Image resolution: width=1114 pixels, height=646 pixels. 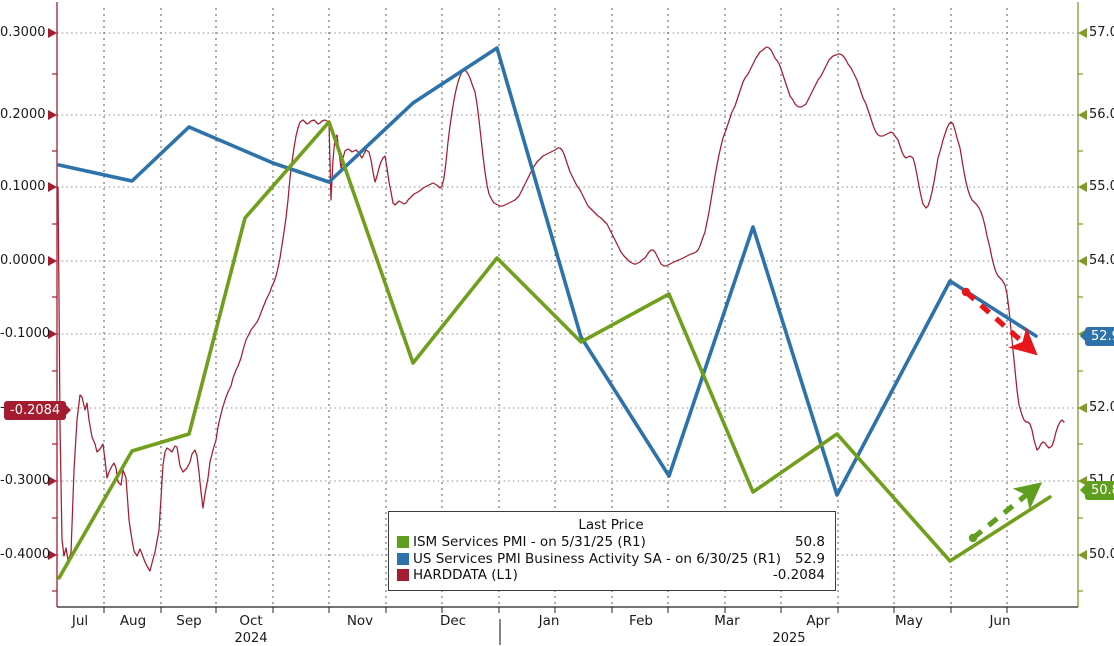 I want to click on legend-label-ism: ISM Services PMI - on 5/31/25 (R1), so click(x=529, y=542).